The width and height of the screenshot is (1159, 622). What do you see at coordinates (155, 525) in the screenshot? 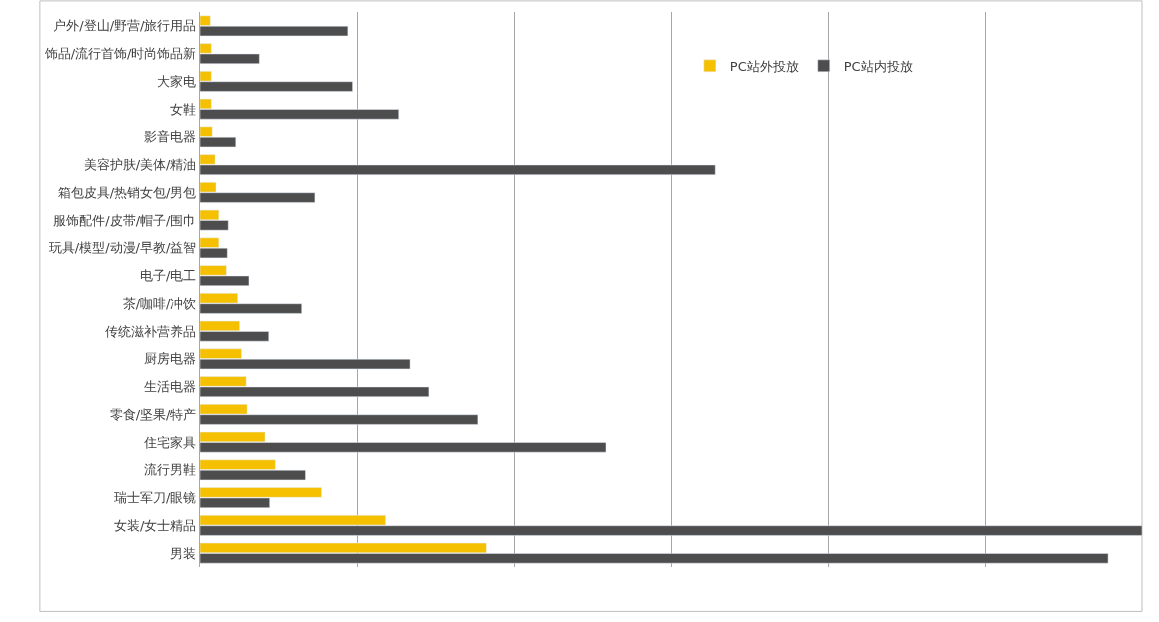
I see `y-tick-label: 女装/女士精品` at bounding box center [155, 525].